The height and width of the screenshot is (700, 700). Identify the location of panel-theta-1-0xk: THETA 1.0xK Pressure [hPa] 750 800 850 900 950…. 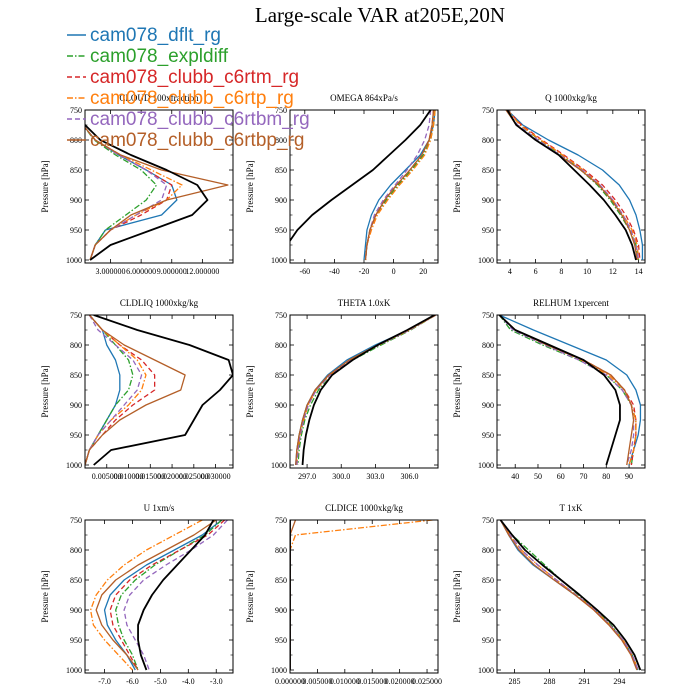
(342, 389).